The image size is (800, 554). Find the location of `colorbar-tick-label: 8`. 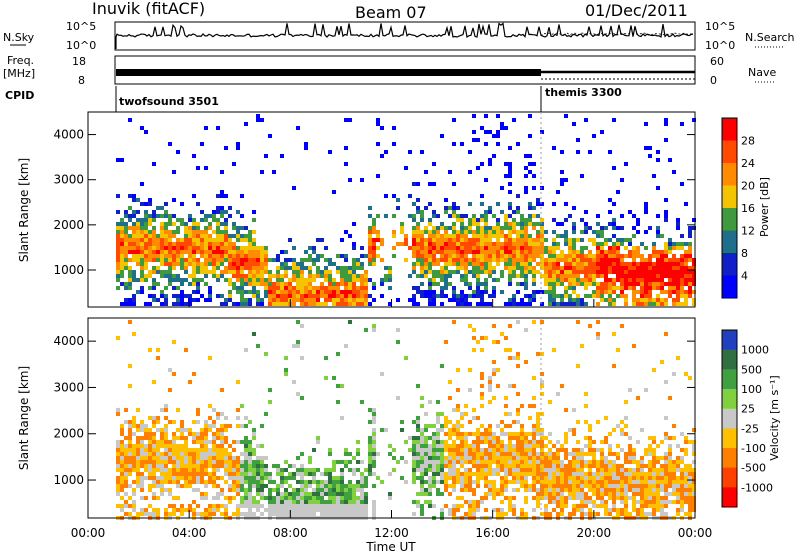

colorbar-tick-label: 8 is located at coordinates (744, 253).